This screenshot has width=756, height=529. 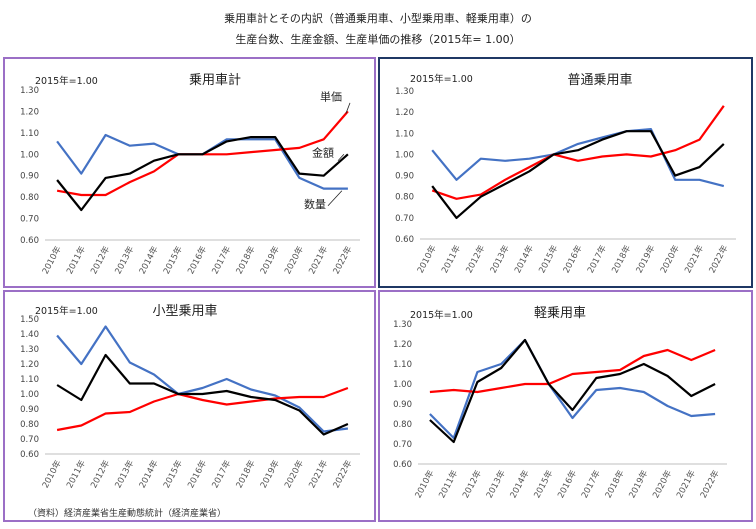 I want to click on annotation-value: 金額, so click(x=323, y=152).